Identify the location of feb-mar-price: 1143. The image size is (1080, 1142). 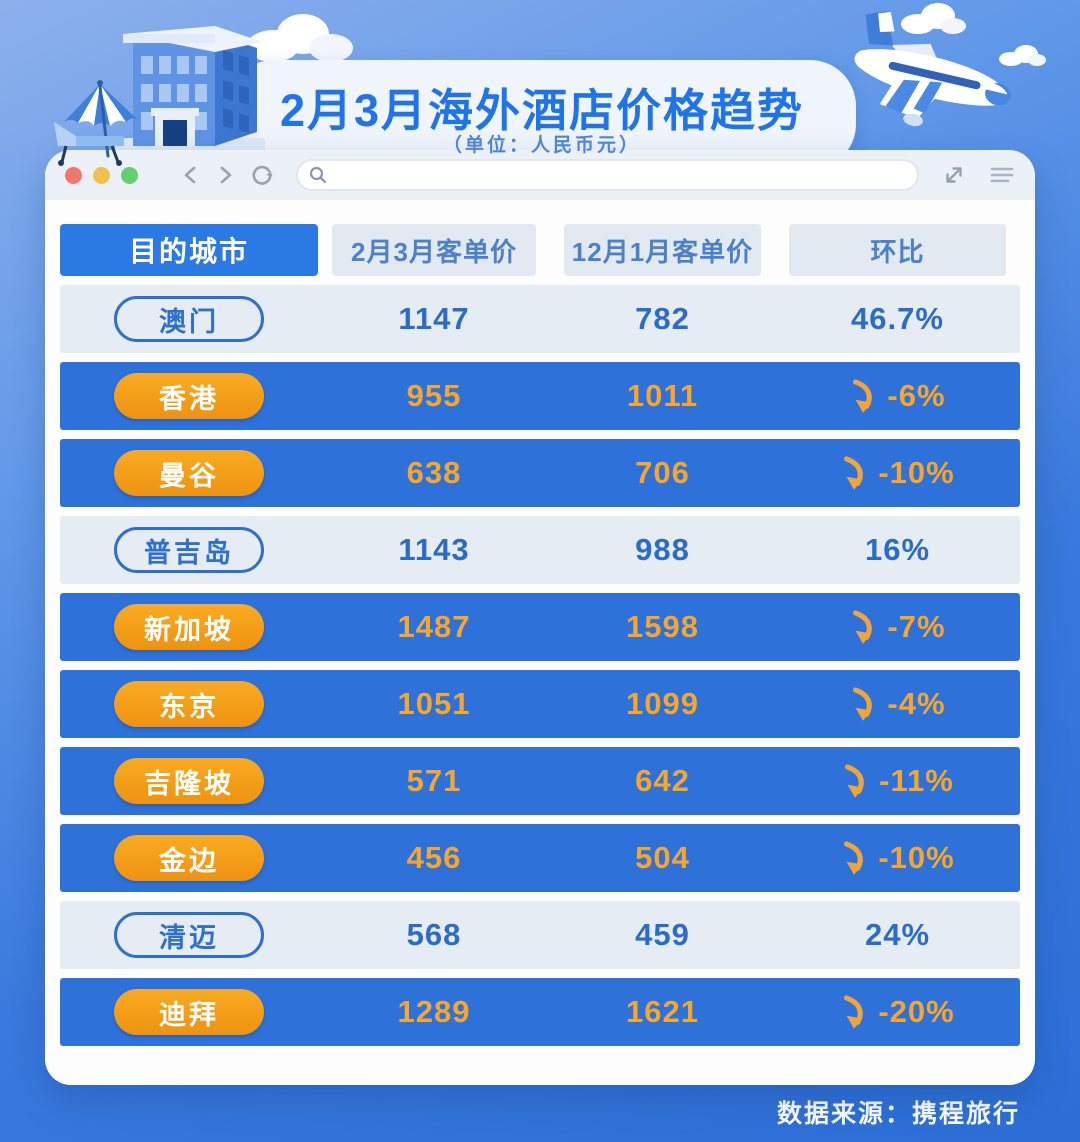
(434, 549).